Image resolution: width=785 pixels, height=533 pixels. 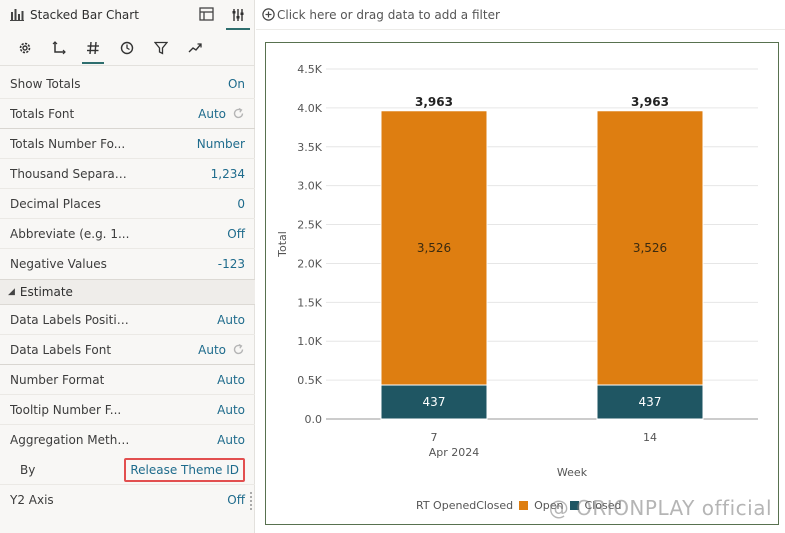 I want to click on property-value: On, so click(x=236, y=83).